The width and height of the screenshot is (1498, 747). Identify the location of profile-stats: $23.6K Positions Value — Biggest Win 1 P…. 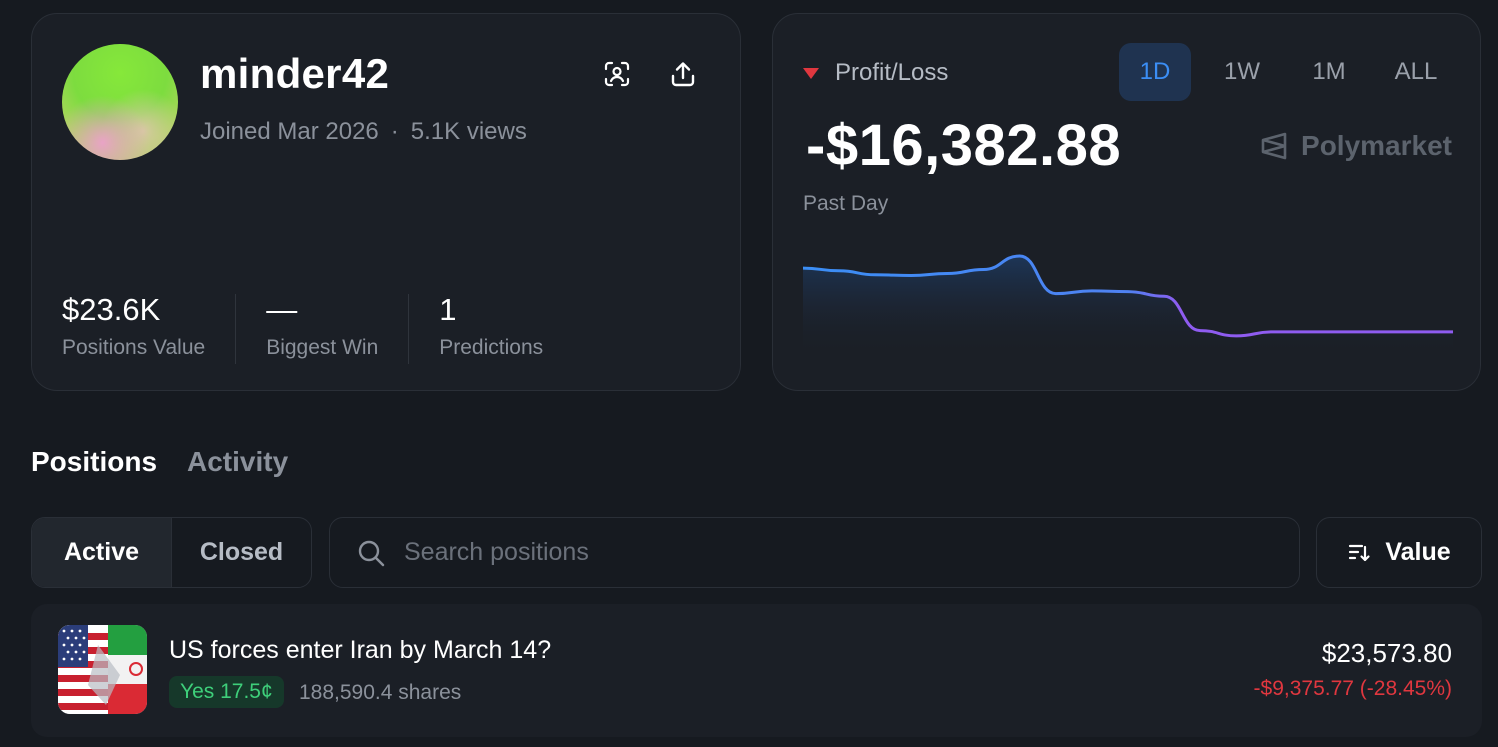
(317, 328).